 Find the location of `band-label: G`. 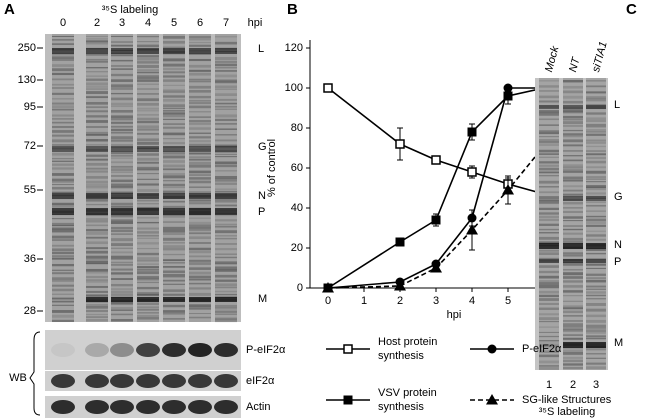

band-label: G is located at coordinates (618, 197).